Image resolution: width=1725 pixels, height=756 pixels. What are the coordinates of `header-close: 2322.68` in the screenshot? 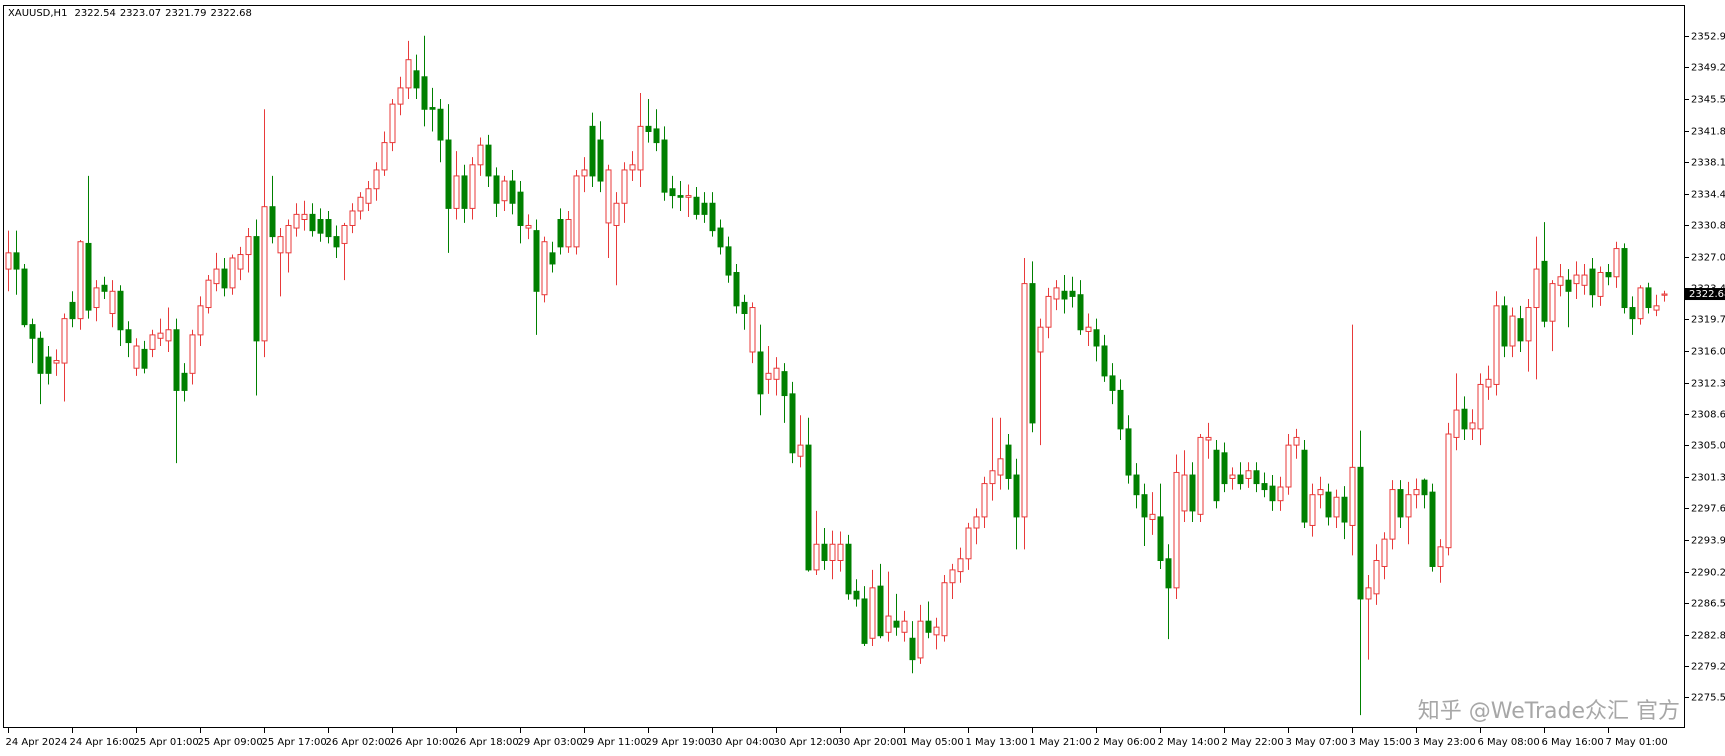 It's located at (231, 13).